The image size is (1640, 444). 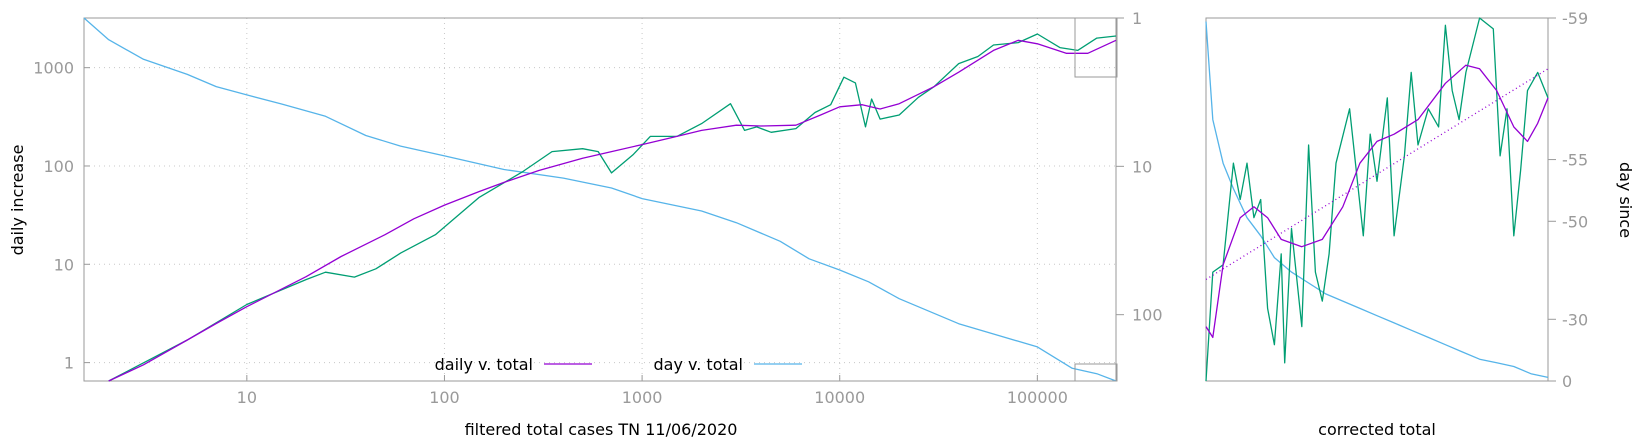 I want to click on inset-marker-bottom, so click(x=1096, y=372).